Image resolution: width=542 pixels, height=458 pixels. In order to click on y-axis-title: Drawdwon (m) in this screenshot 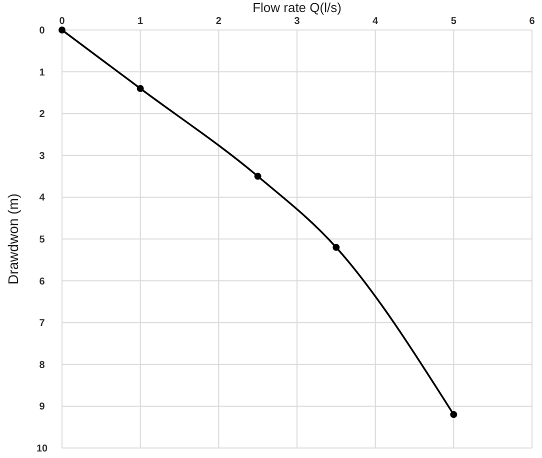, I will do `click(13, 239)`.